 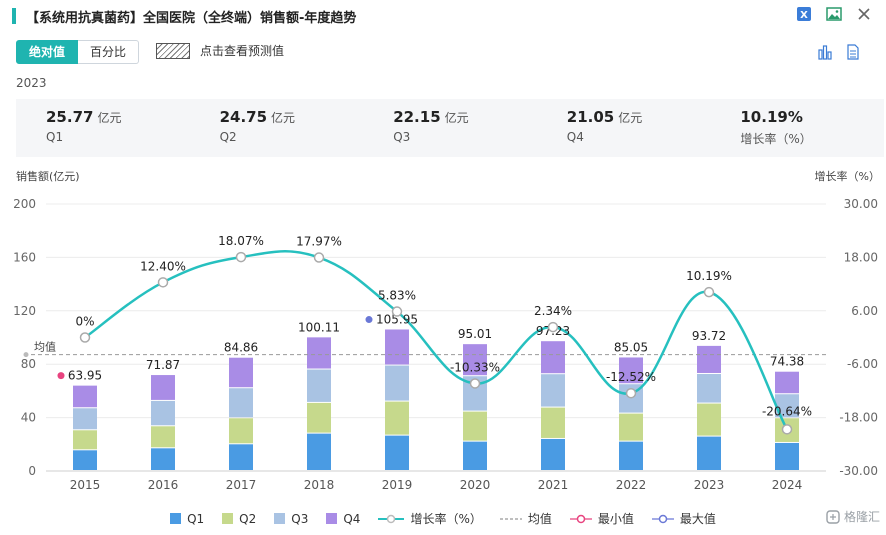 I want to click on legend-label: 最大值, so click(x=697, y=519).